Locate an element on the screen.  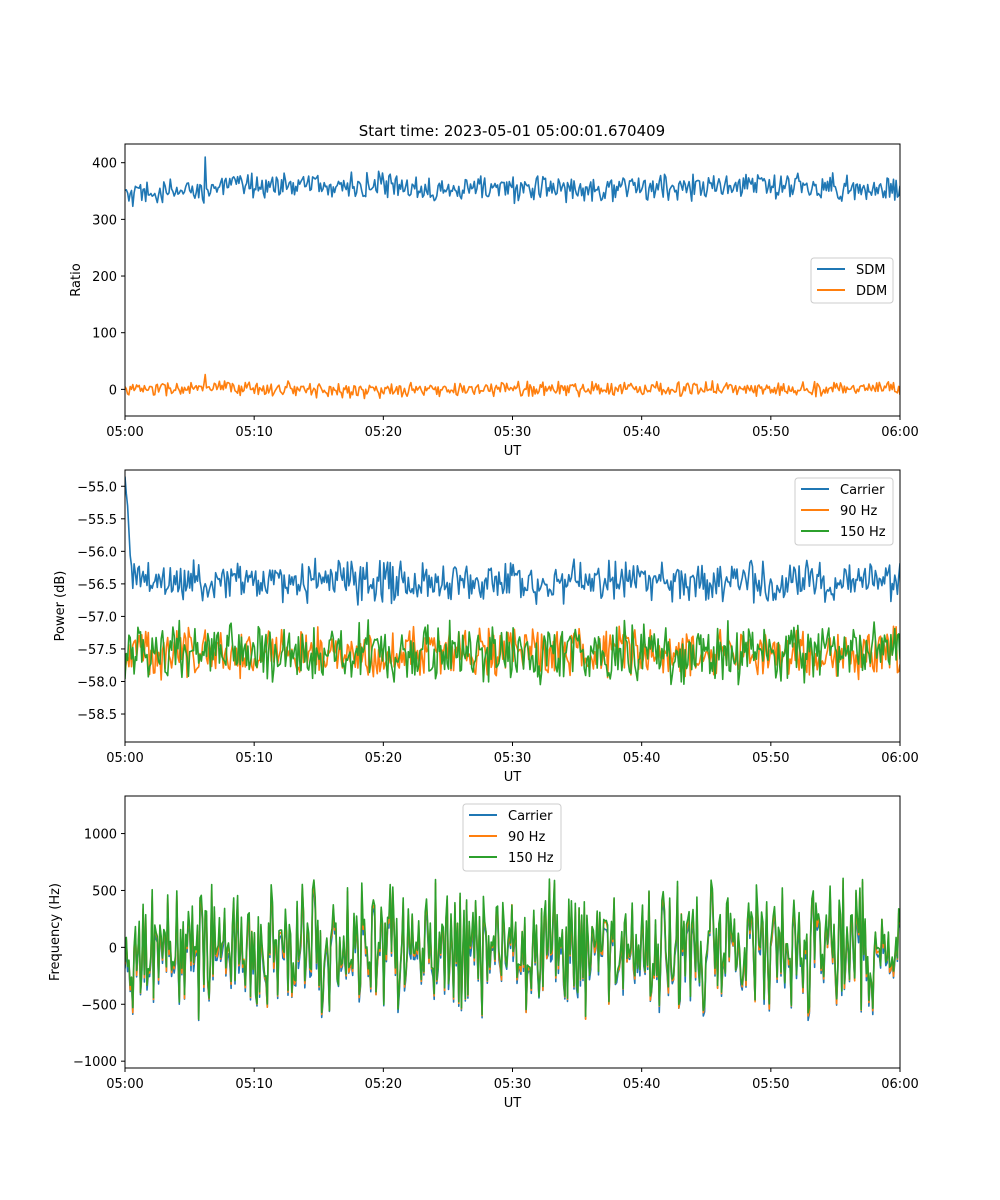
figure-title: Start time: 2023-05-01 05:00:01.670409 is located at coordinates (512, 131).